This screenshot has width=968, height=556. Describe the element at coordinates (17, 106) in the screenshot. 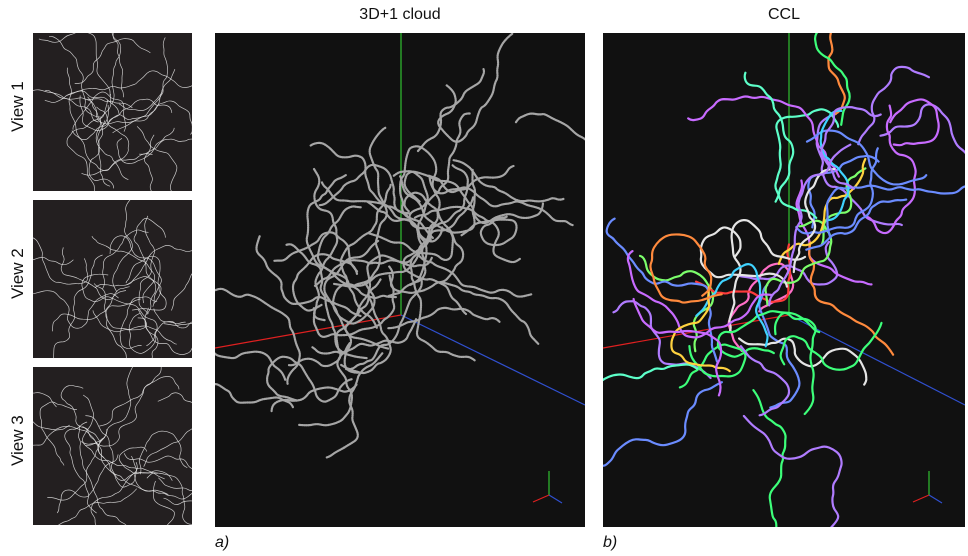

I see `view-1-label: View 1` at that location.